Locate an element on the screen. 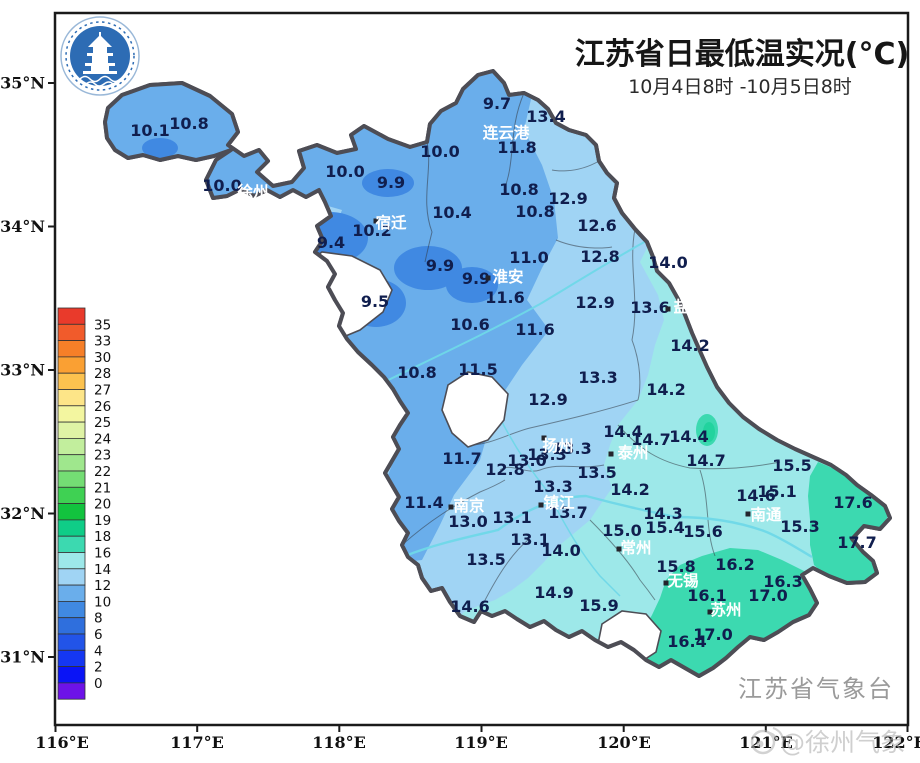  y-axis: 35°N 34°N 33°N 32°N 31°N is located at coordinates (27, 370).